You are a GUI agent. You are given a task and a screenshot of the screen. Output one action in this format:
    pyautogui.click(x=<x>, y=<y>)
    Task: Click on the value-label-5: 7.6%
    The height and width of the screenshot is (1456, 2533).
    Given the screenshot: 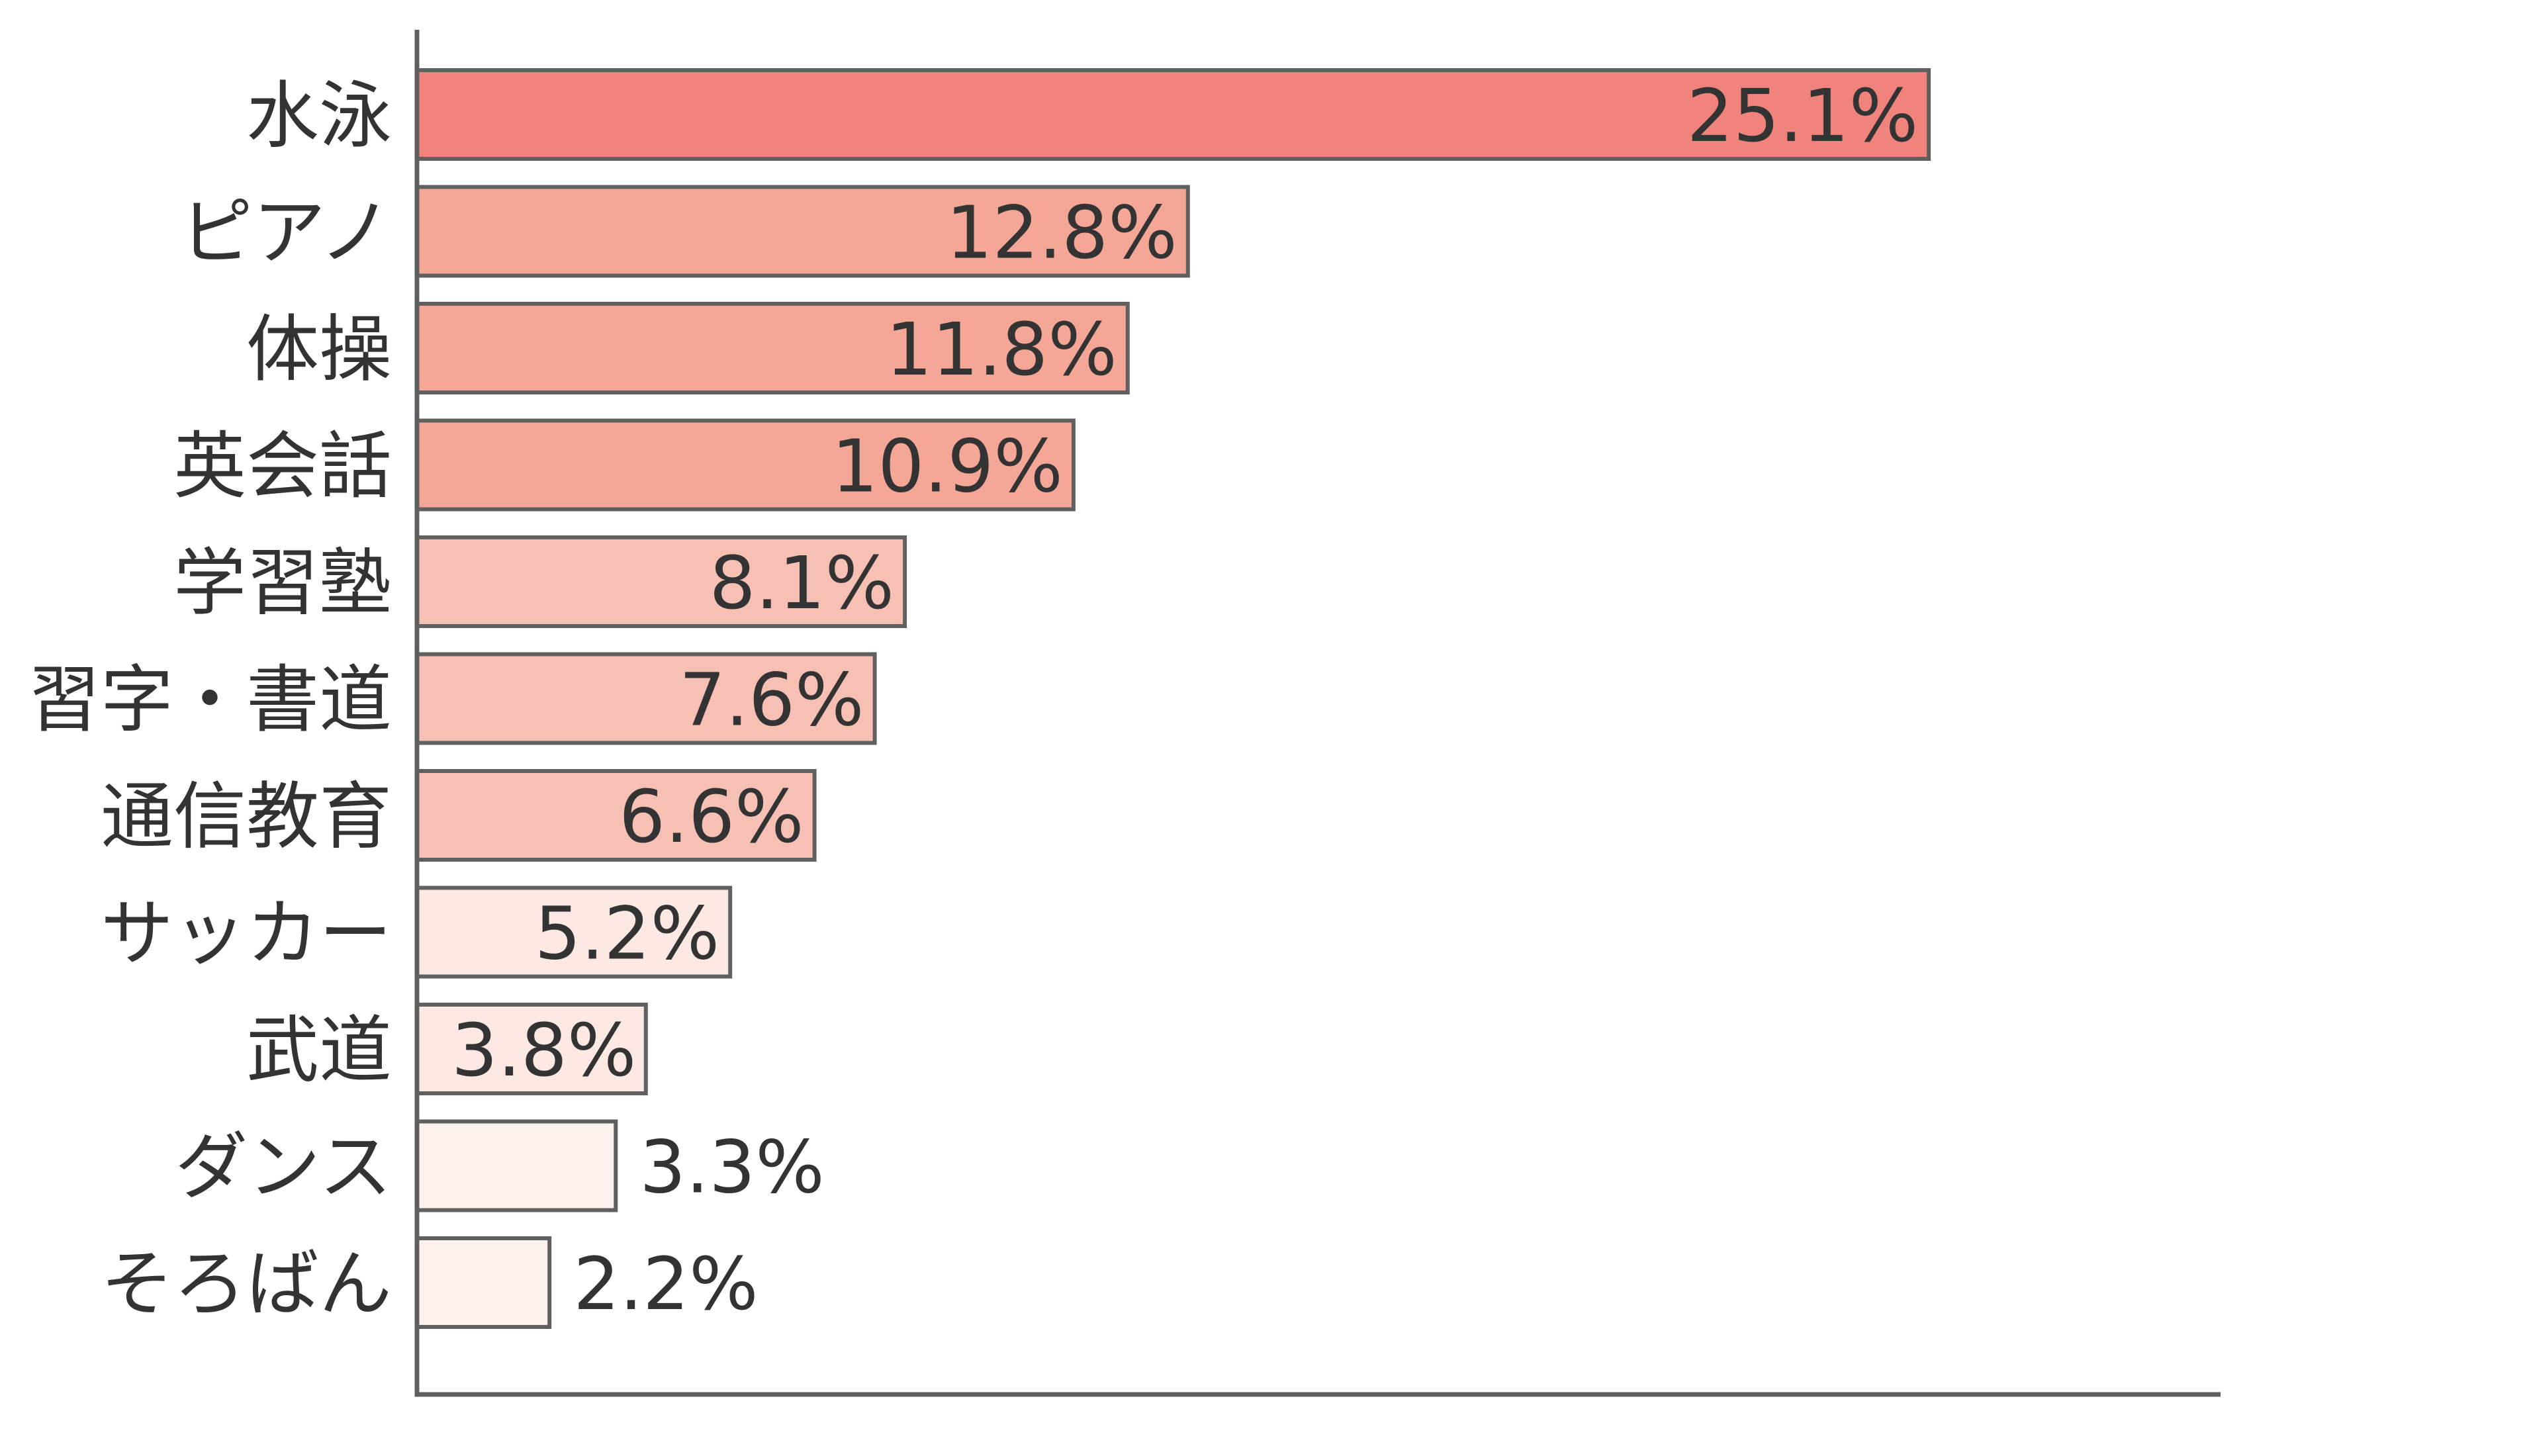 What is the action you would take?
    pyautogui.click(x=771, y=701)
    